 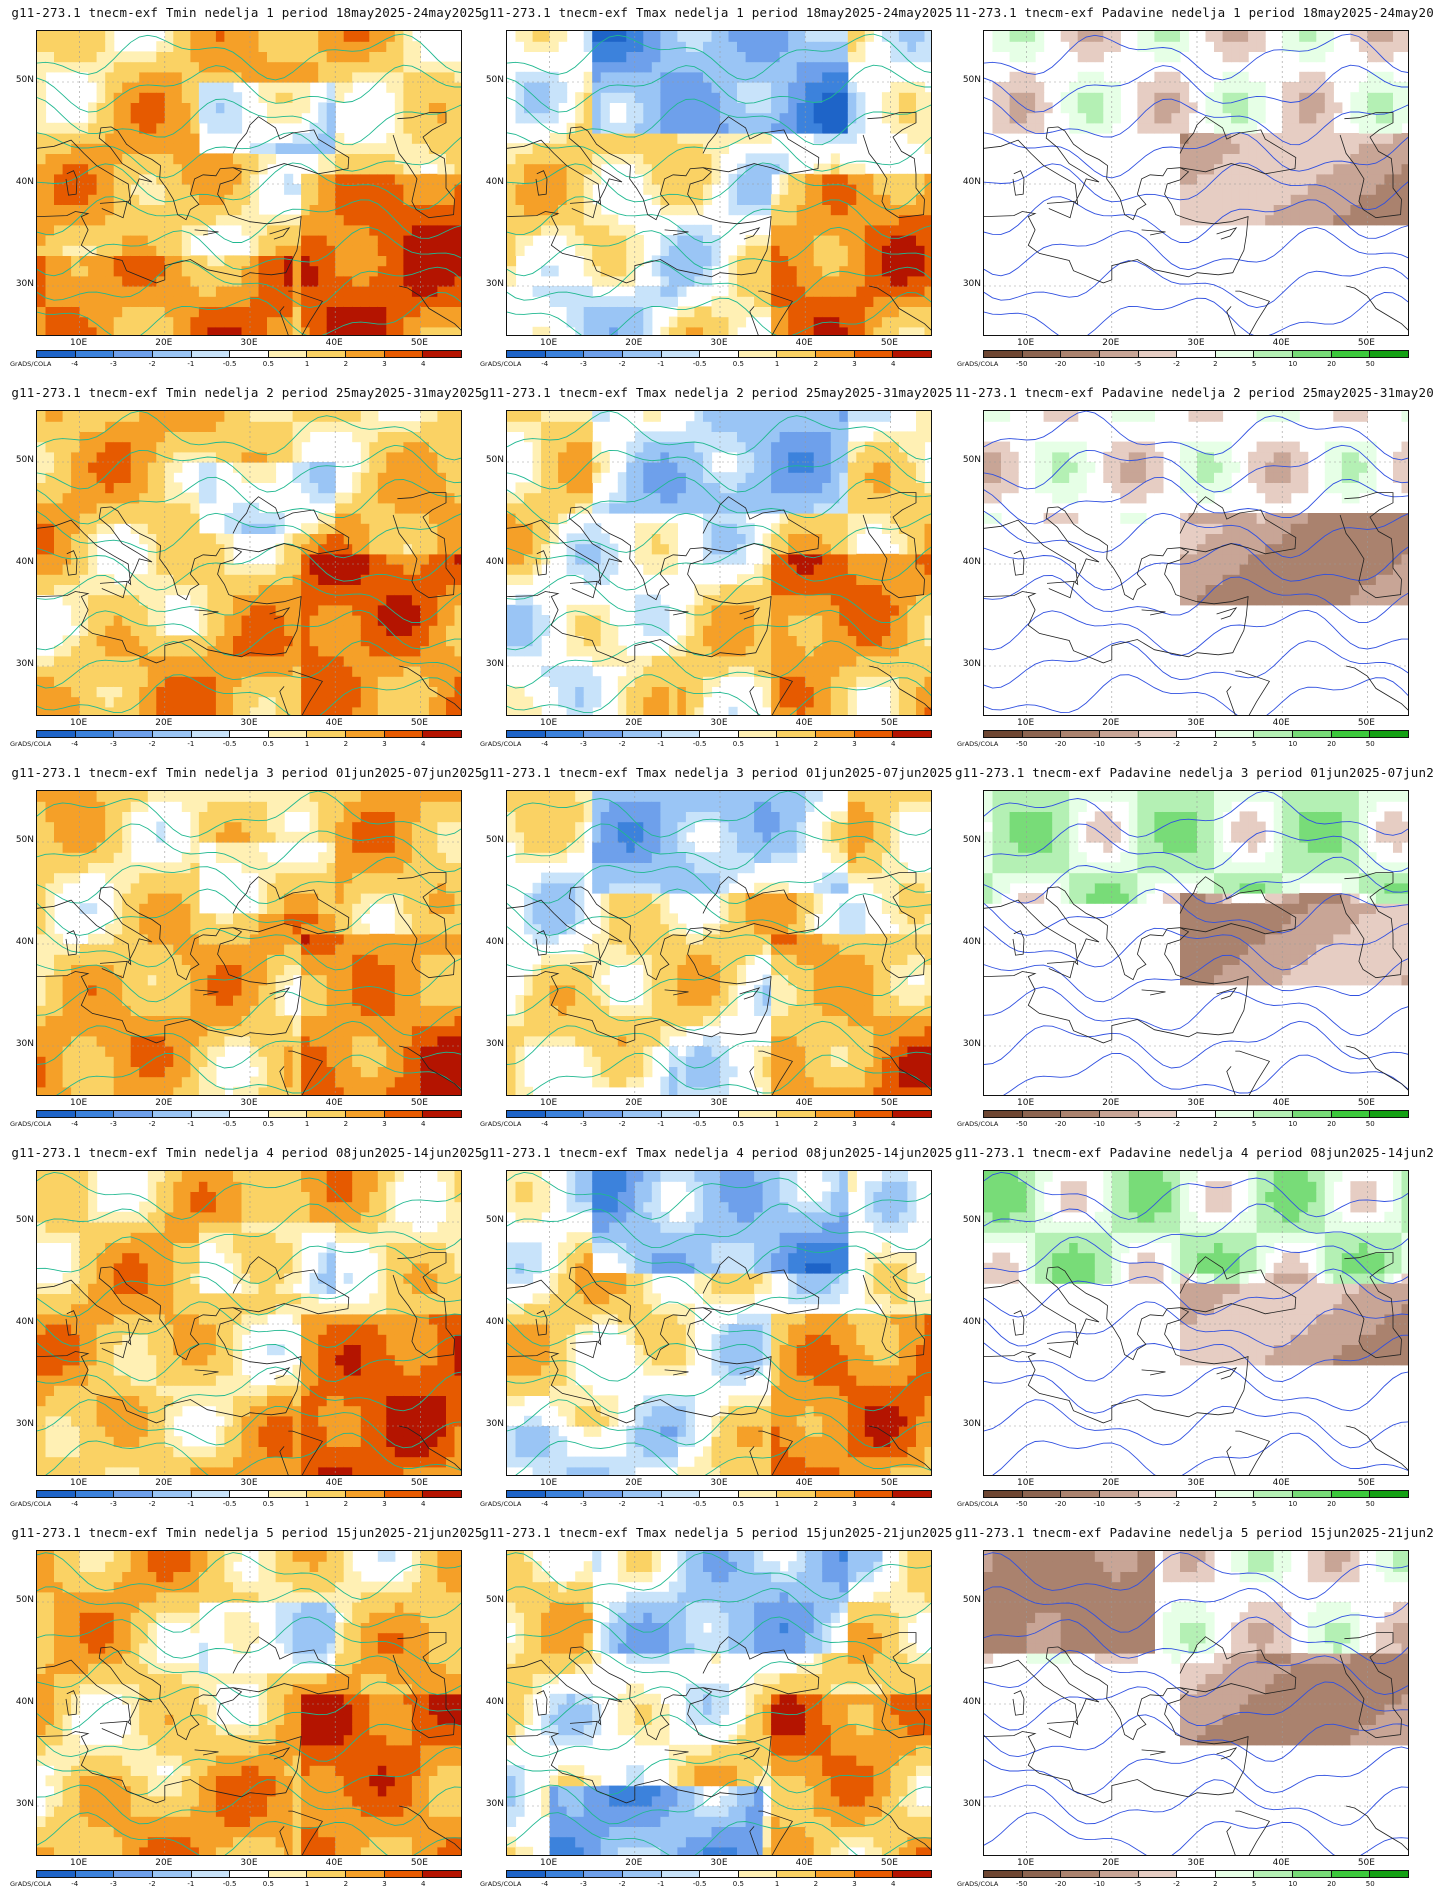 What do you see at coordinates (700, 1504) in the screenshot?
I see `colorbar-label: -0.5` at bounding box center [700, 1504].